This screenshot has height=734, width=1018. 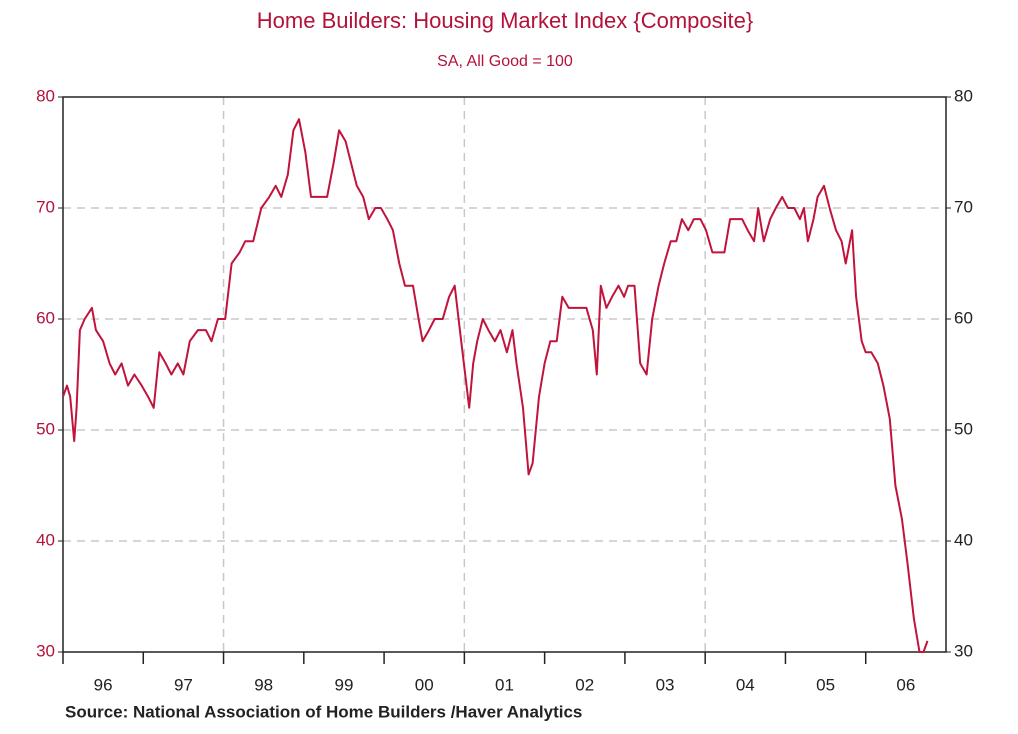 I want to click on x-tick-label: 00, so click(x=424, y=684).